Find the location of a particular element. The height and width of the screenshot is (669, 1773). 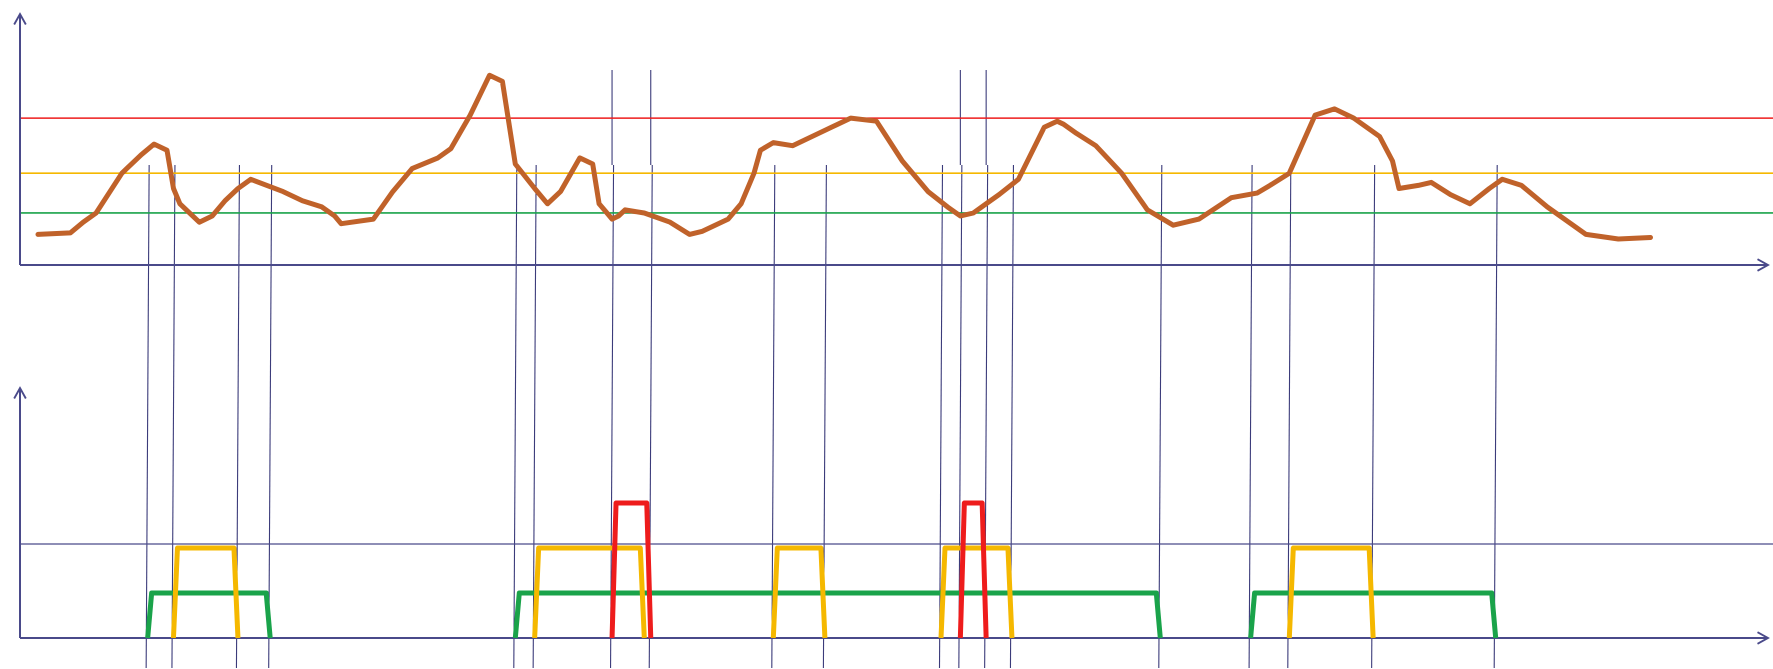

threshold-lines is located at coordinates (896, 165).